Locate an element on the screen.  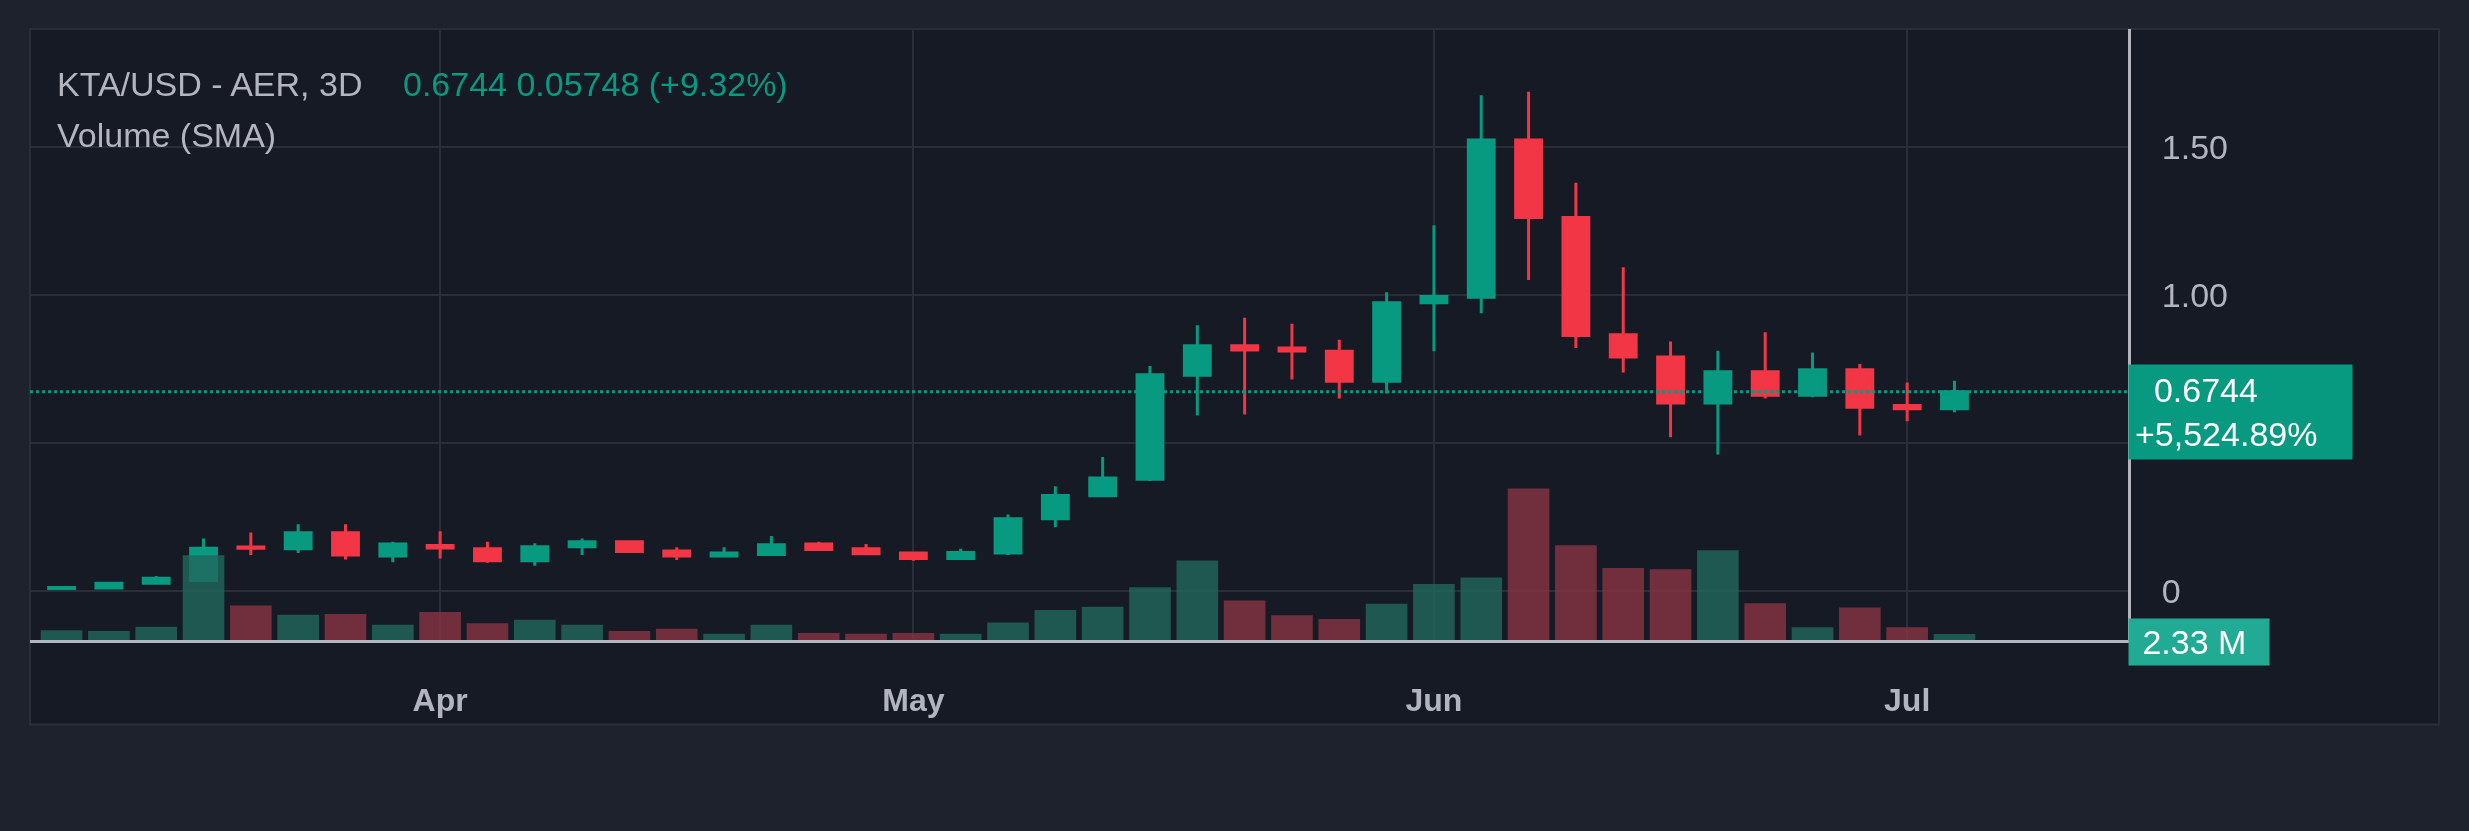
y-tick-label: 1.50 is located at coordinates (2194, 147).